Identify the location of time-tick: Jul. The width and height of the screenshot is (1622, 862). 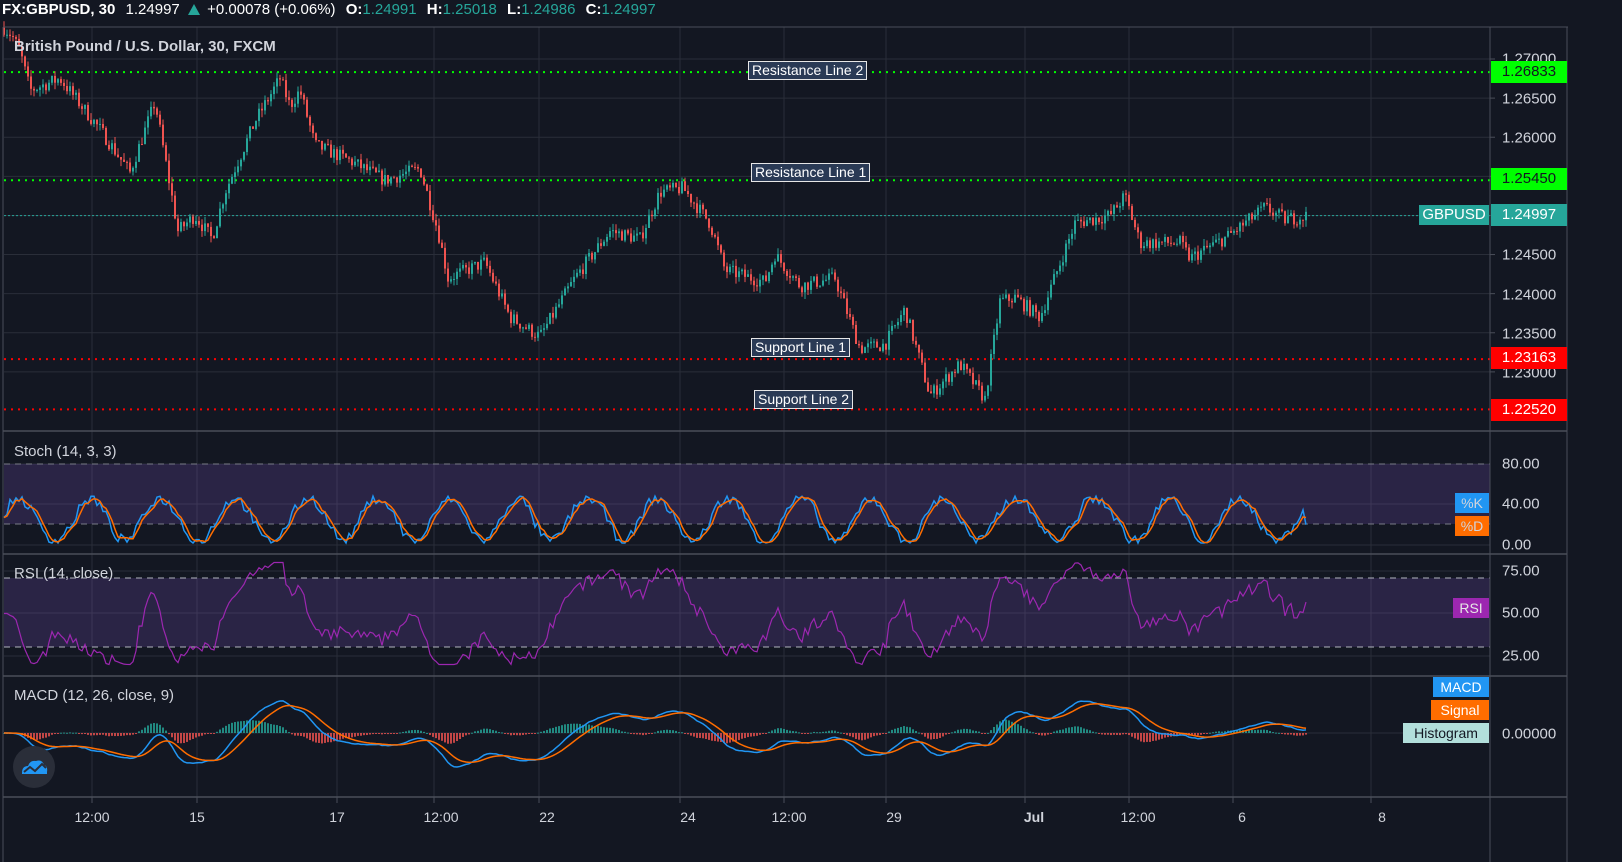
(1034, 817).